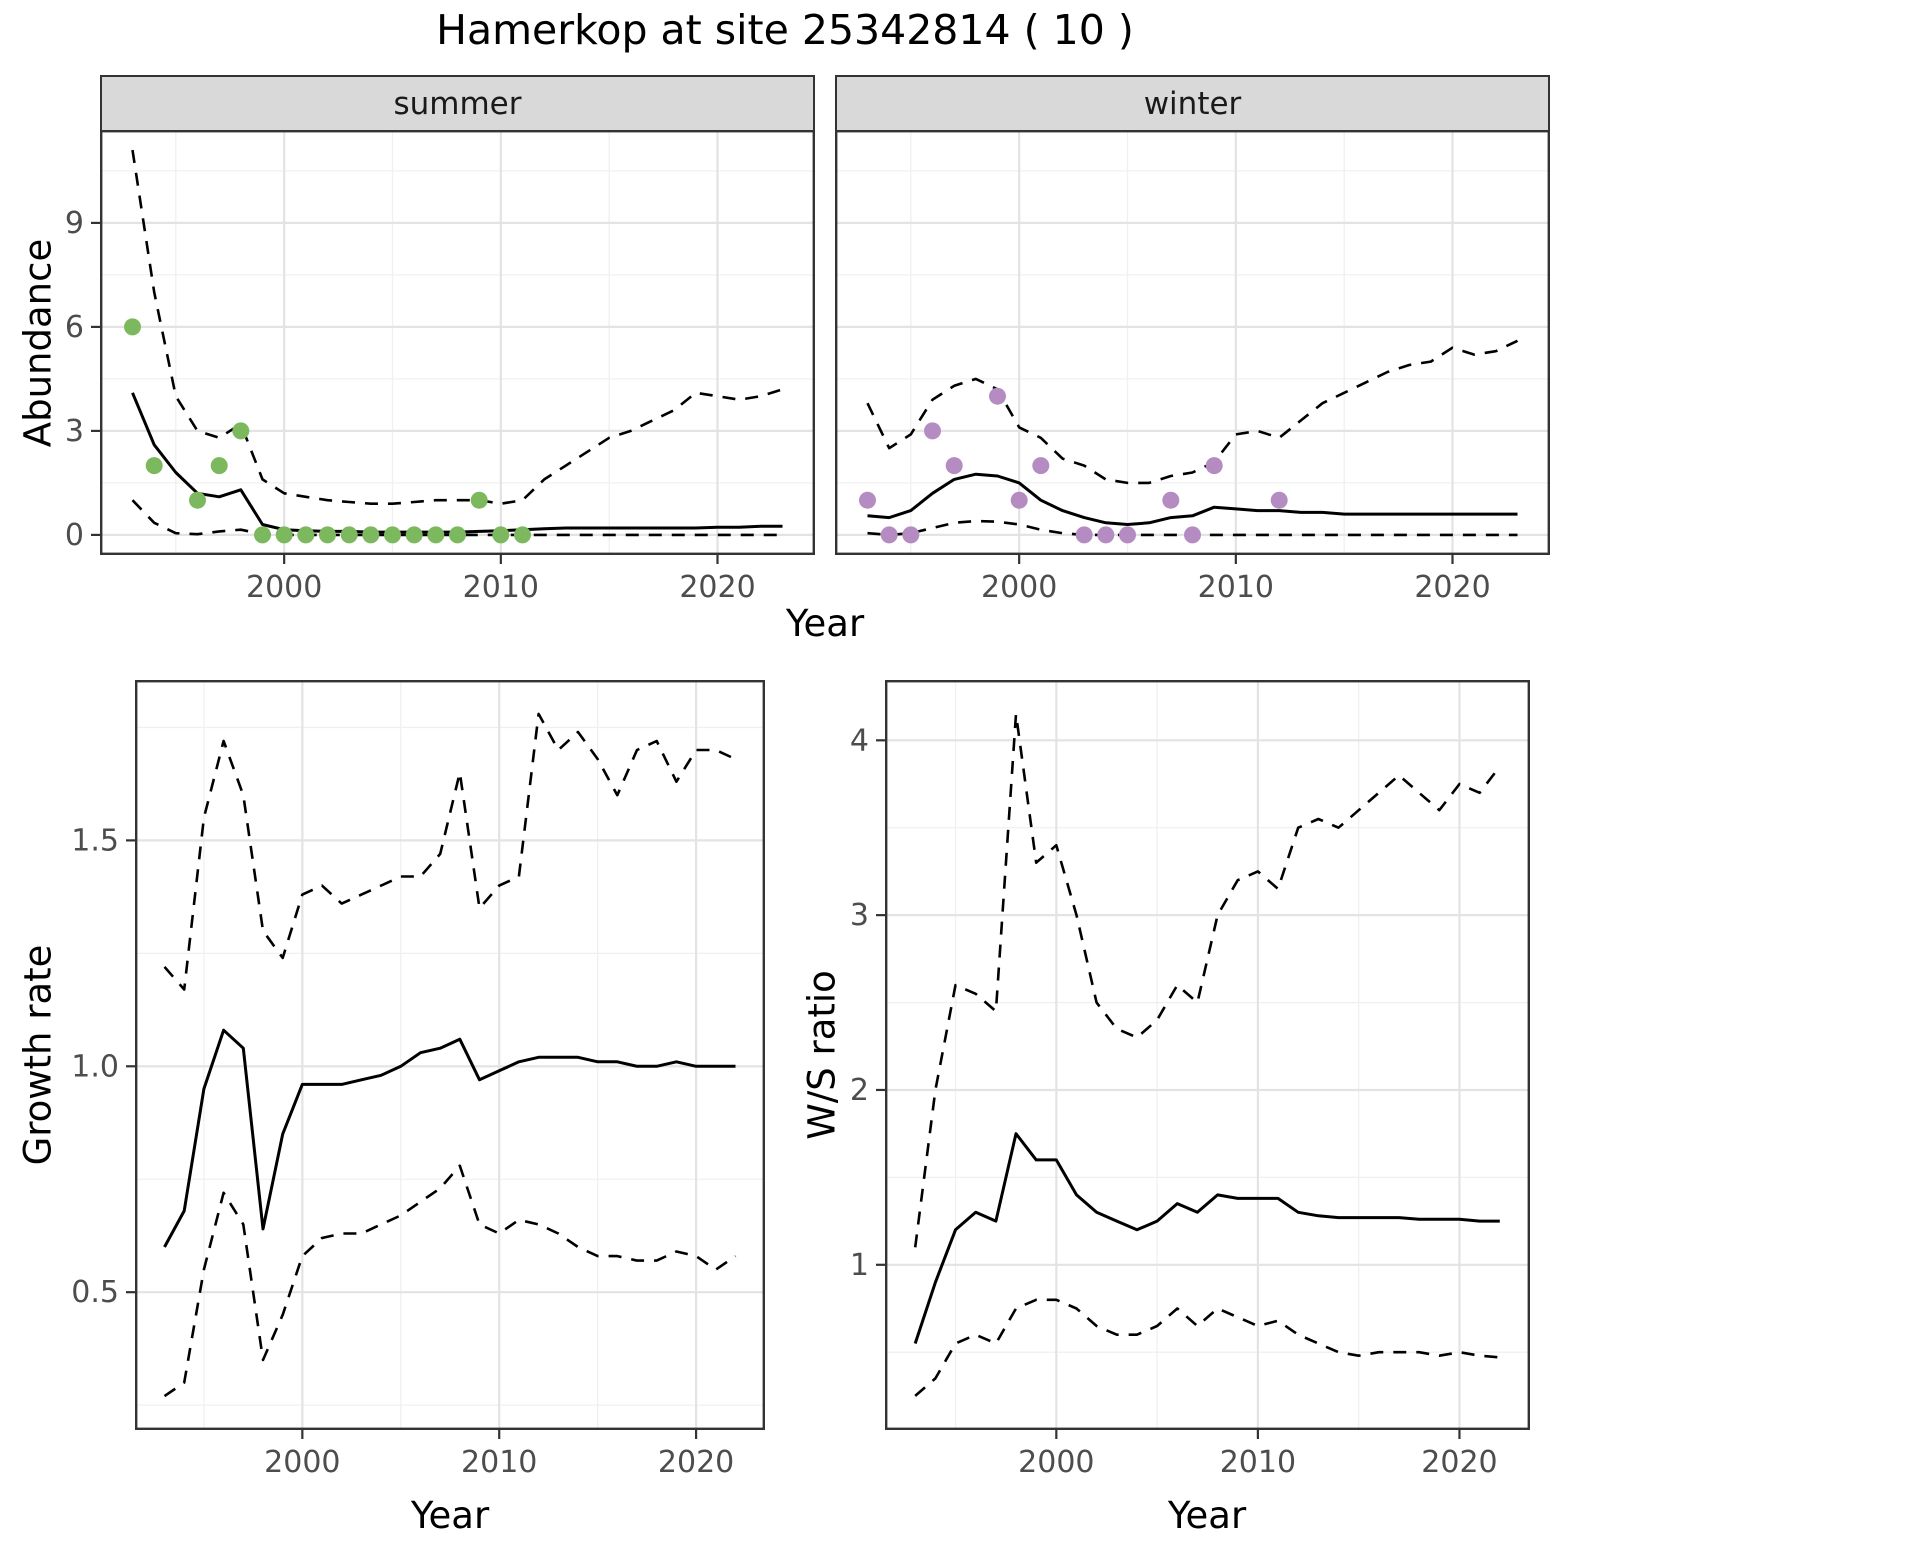 This screenshot has width=1920, height=1560. Describe the element at coordinates (38, 343) in the screenshot. I see `abundance-axis-title: Abundance` at that location.